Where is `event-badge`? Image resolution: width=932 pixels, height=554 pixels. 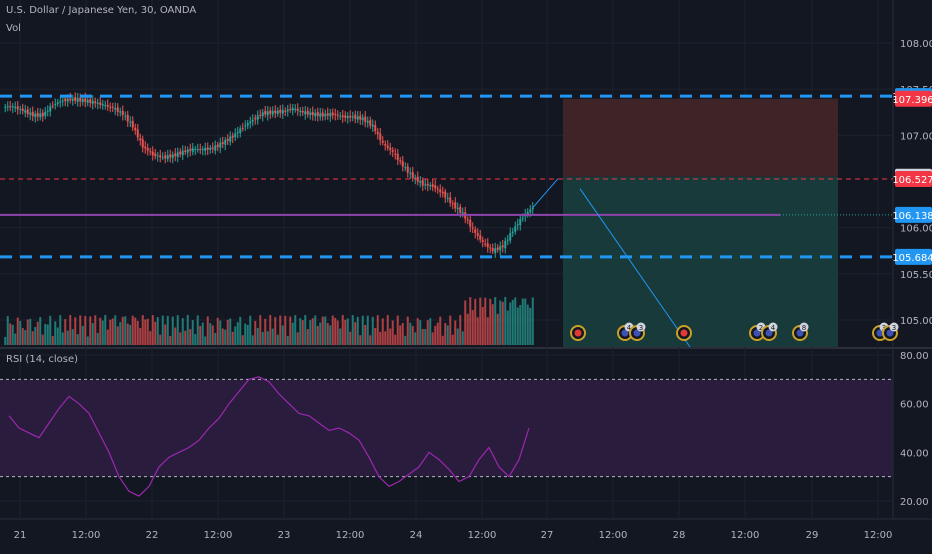 event-badge is located at coordinates (894, 327).